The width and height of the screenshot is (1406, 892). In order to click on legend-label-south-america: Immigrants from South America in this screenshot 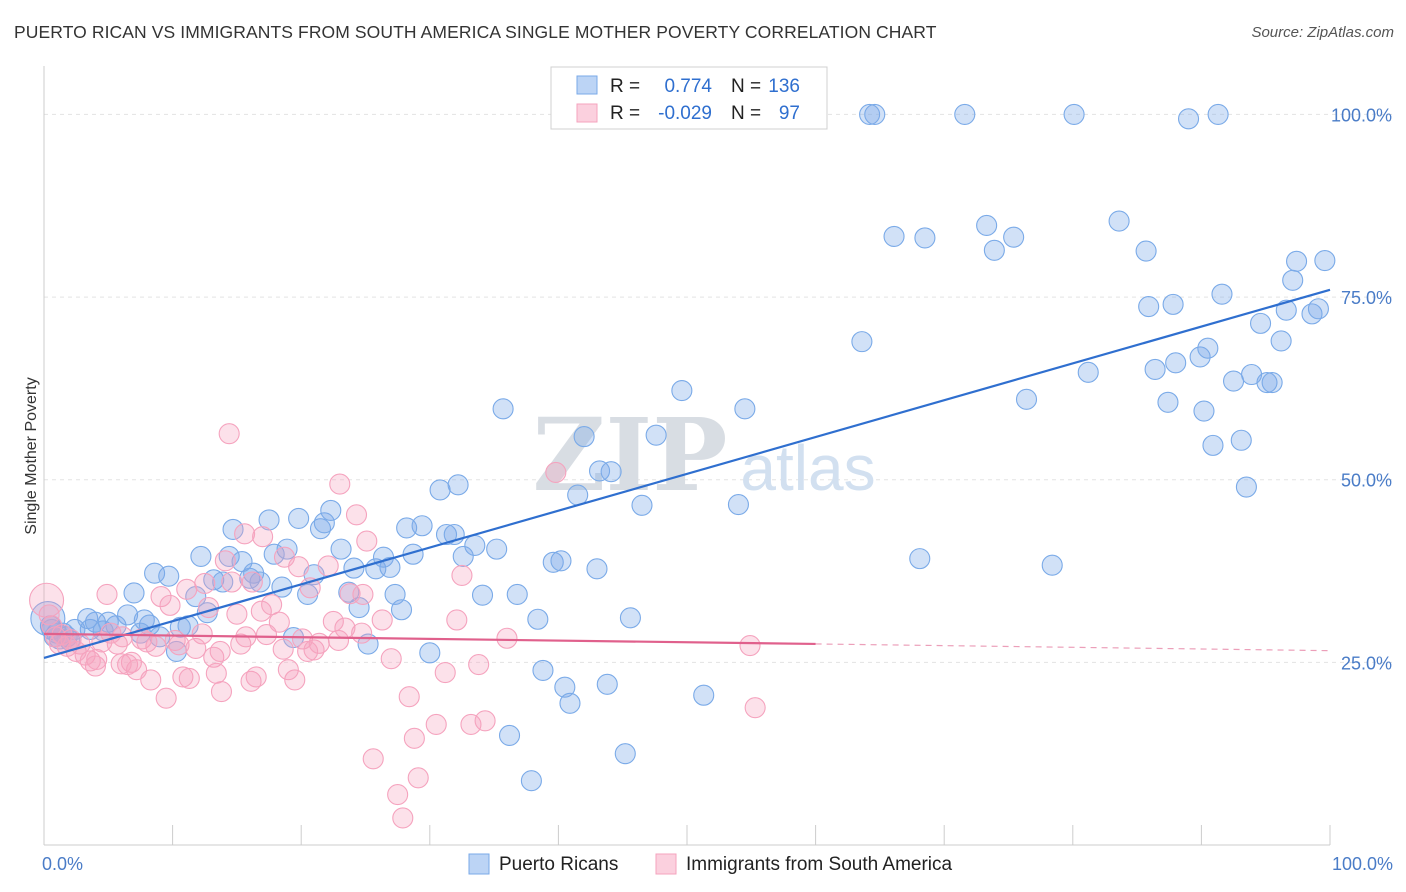, I will do `click(819, 864)`.